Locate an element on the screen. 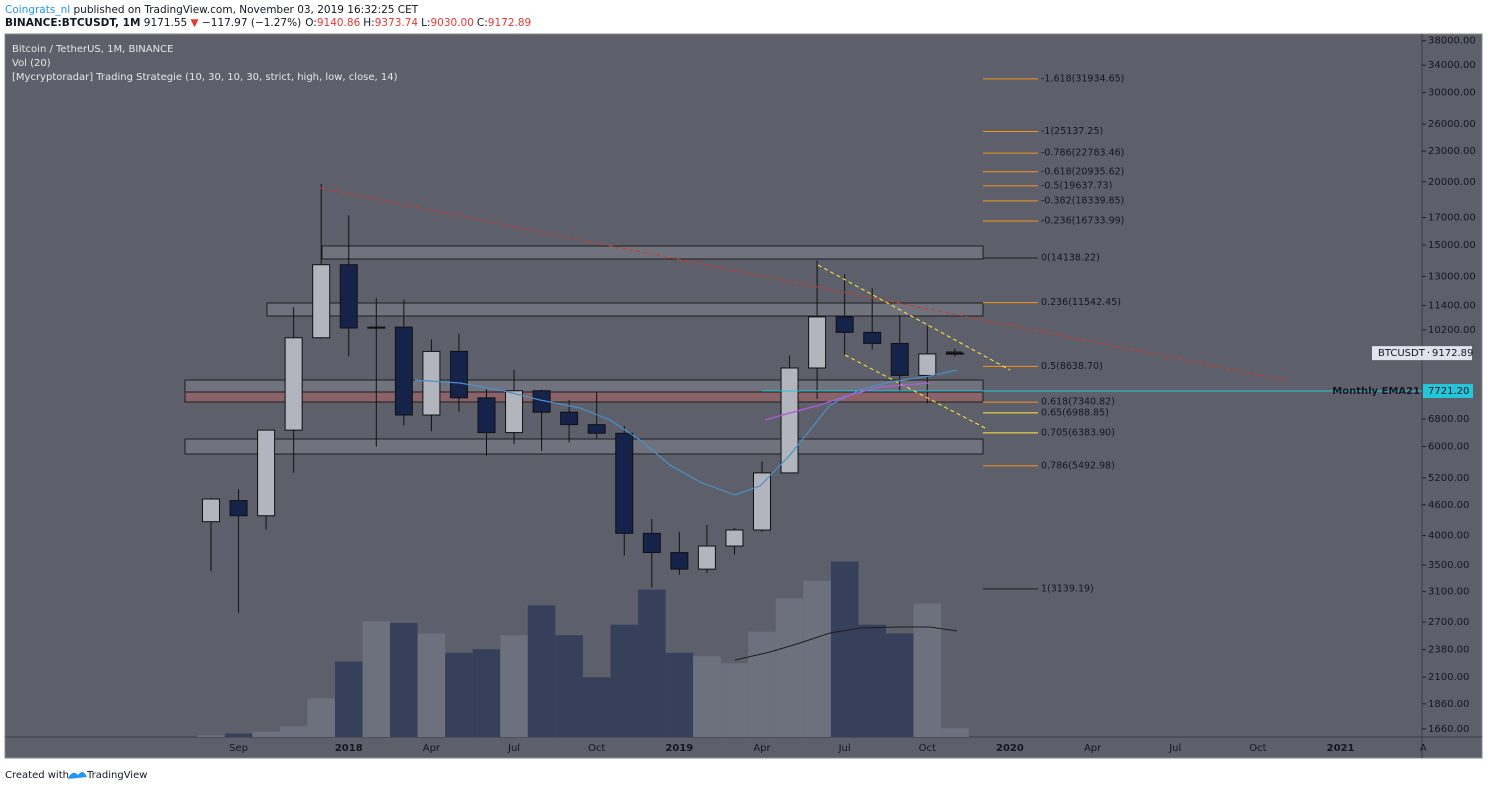 The width and height of the screenshot is (1488, 790). legend-item: Bitcoin / TetherUS, 1M, BINANCE is located at coordinates (92, 49).